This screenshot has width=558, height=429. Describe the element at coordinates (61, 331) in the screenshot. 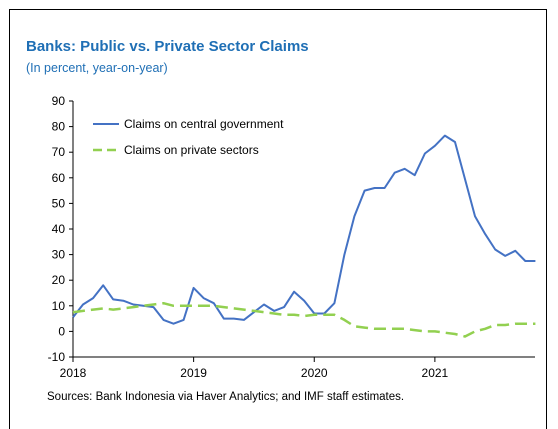

I see `y-tick-label: 0` at that location.